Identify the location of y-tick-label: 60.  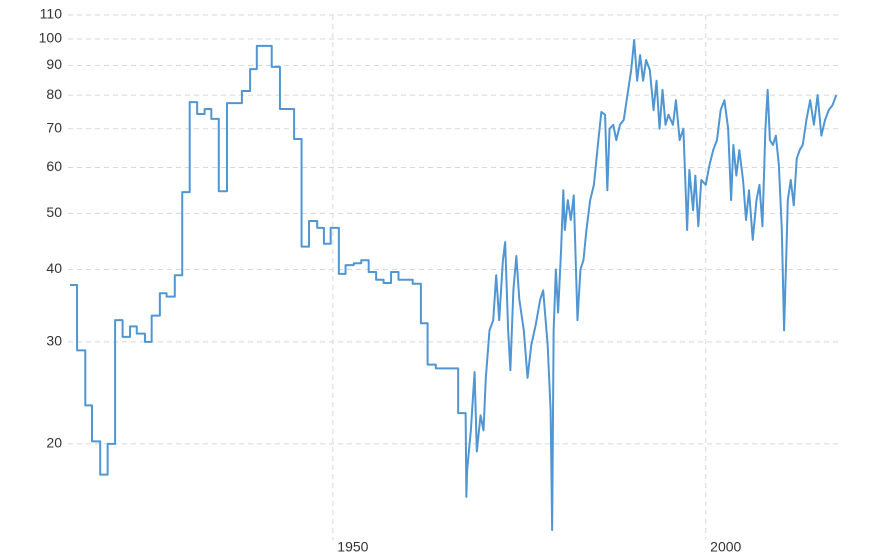
(54, 166).